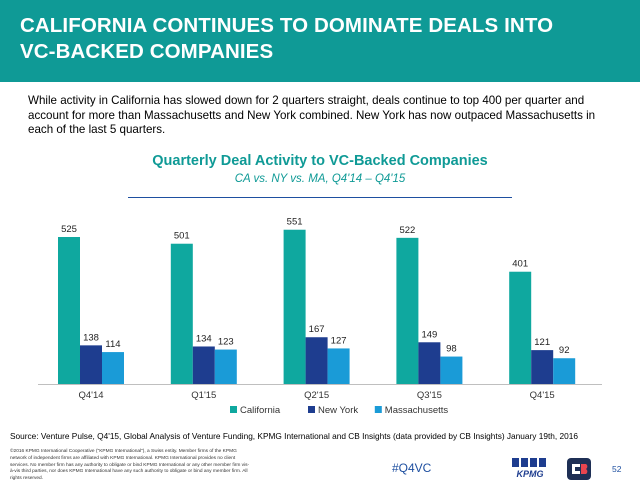  I want to click on chart-subtitle: CA vs. NY vs. MA, Q4'14 – Q4'15, so click(320, 179).